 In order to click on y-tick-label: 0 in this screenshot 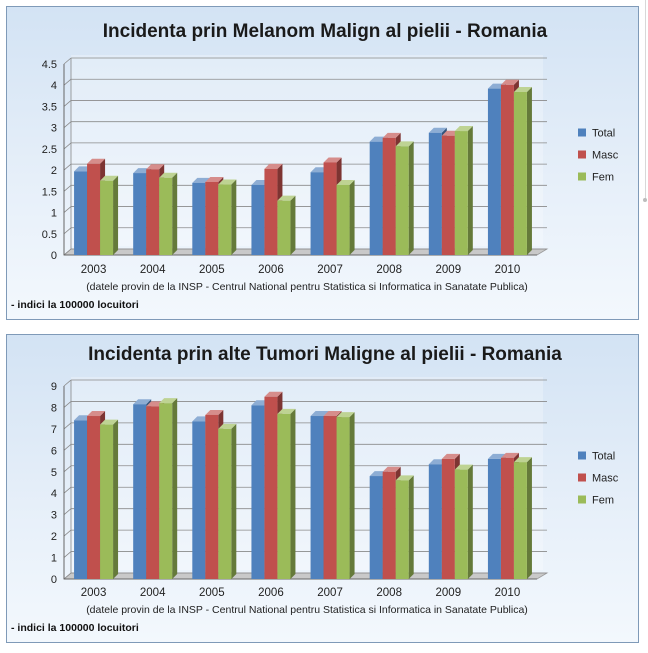, I will do `click(54, 580)`.